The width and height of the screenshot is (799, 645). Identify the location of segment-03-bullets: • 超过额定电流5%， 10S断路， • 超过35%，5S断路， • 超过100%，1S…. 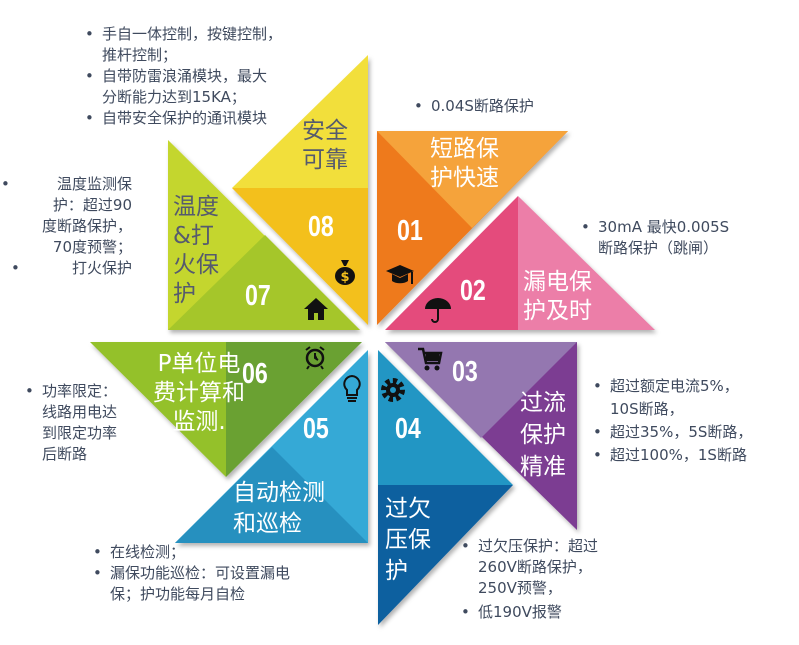
(673, 420).